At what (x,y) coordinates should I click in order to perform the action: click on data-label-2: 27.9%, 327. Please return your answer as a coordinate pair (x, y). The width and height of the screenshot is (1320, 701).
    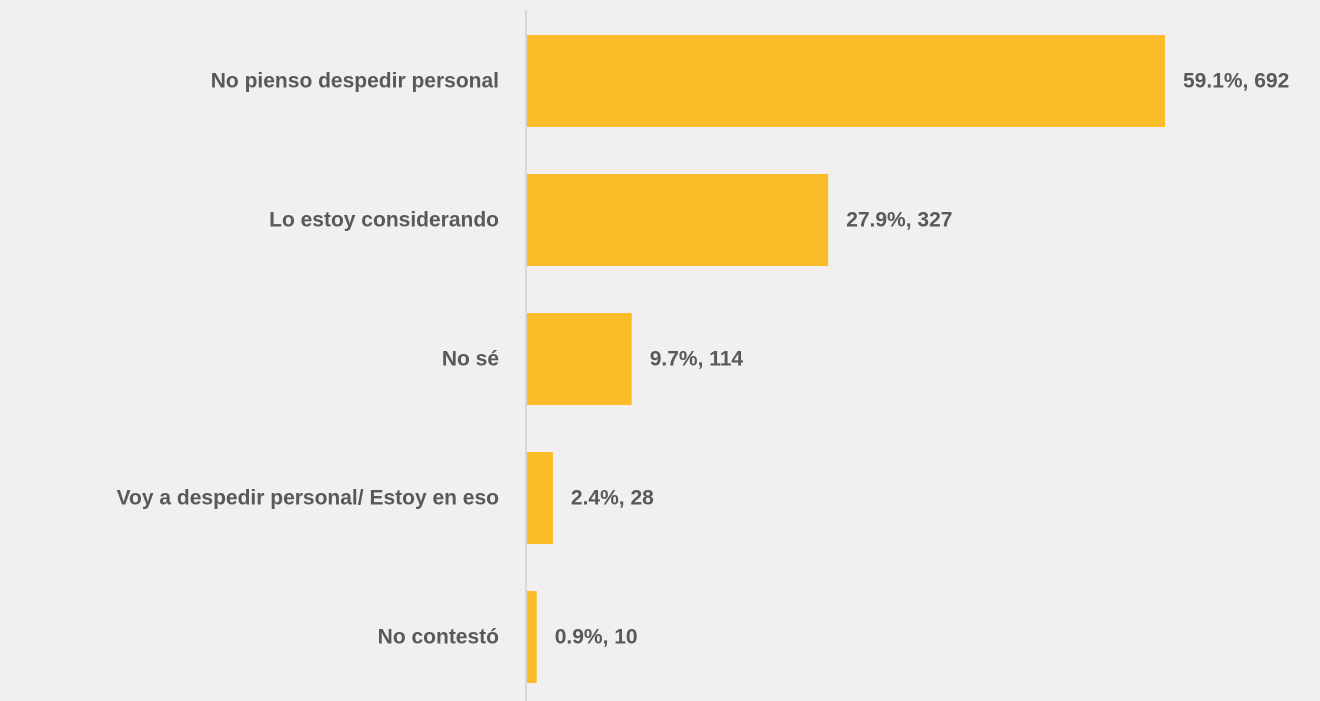
    Looking at the image, I should click on (899, 220).